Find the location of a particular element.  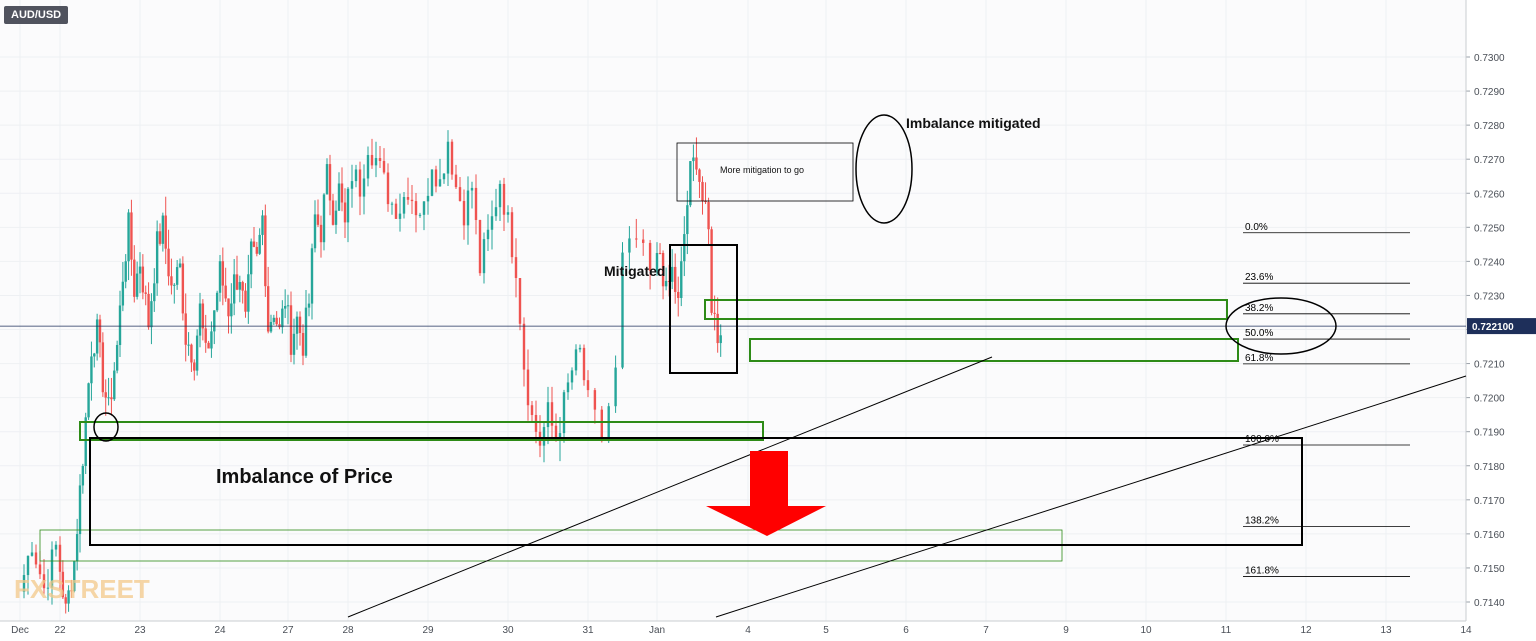

fib-label: 138.2% is located at coordinates (1262, 520).